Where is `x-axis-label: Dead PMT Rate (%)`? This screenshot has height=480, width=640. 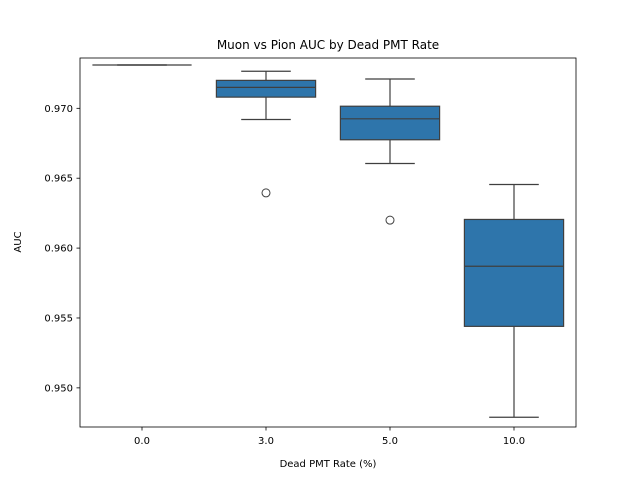 x-axis-label: Dead PMT Rate (%) is located at coordinates (328, 464).